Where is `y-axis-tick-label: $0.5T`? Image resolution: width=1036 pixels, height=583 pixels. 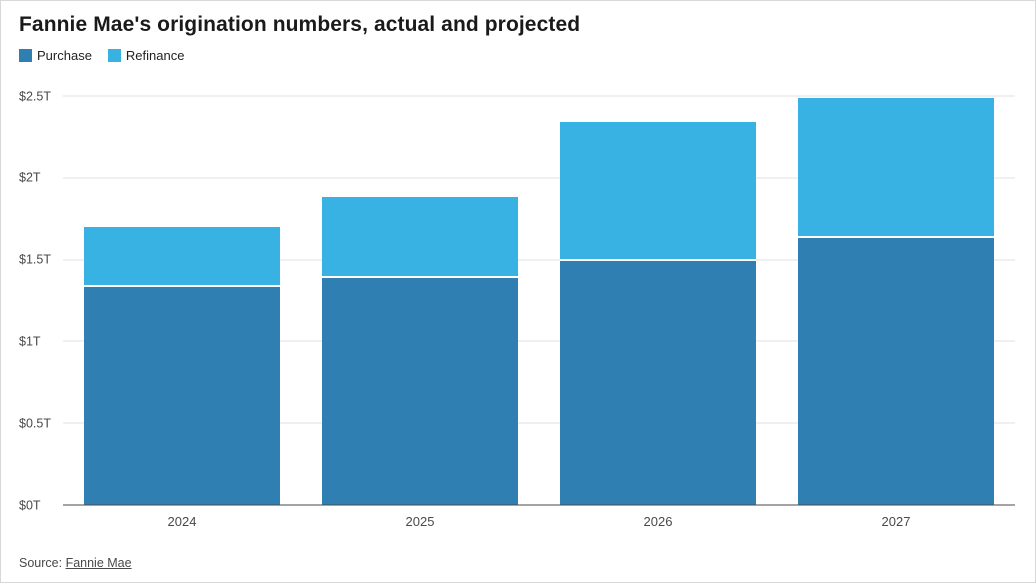 y-axis-tick-label: $0.5T is located at coordinates (37, 423).